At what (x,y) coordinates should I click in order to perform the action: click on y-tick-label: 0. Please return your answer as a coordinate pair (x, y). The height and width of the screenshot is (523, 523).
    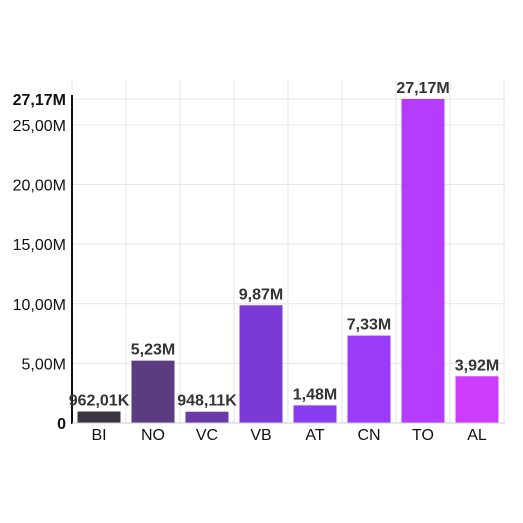
    Looking at the image, I should click on (61, 424).